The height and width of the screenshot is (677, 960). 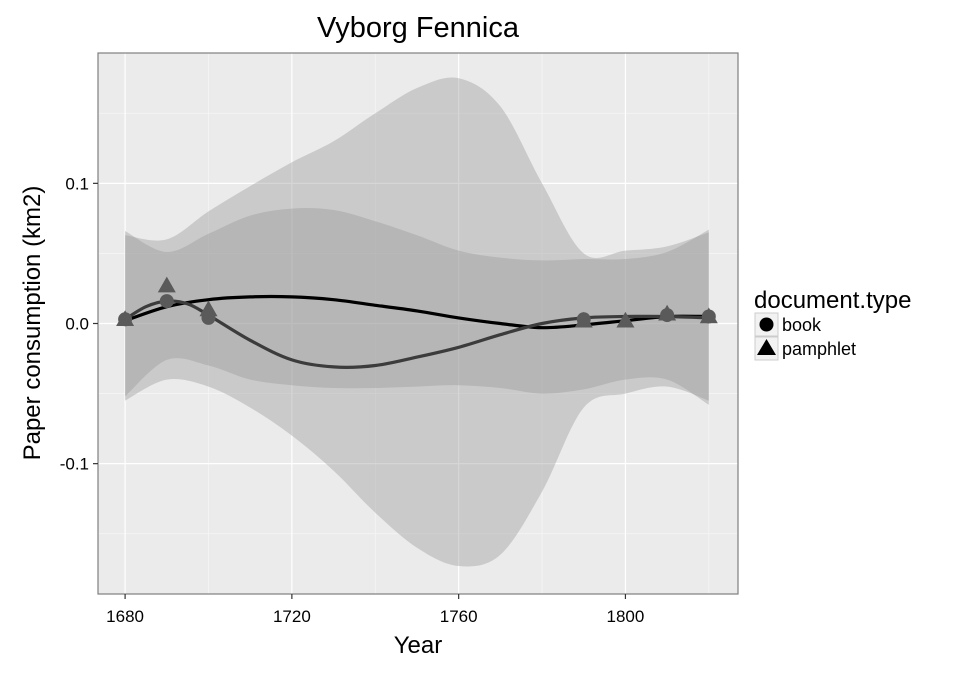 I want to click on y-tick-label: 0.0, so click(x=77, y=324).